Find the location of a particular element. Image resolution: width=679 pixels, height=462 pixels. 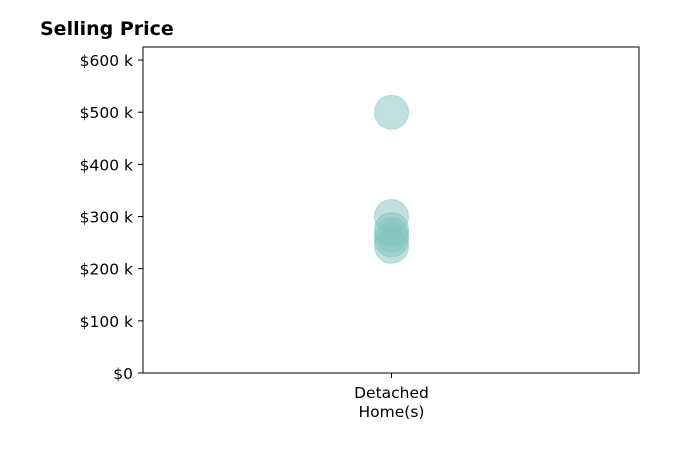

data-points is located at coordinates (391, 179).